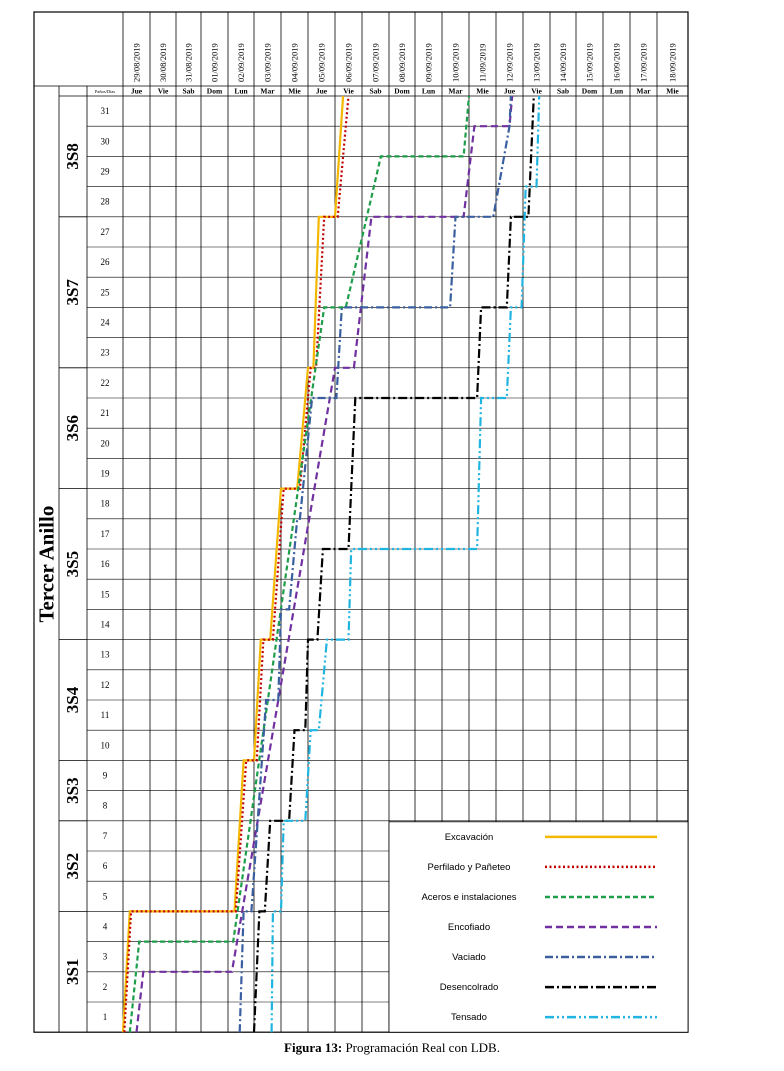  What do you see at coordinates (106, 172) in the screenshot?
I see `panel-number: 29` at bounding box center [106, 172].